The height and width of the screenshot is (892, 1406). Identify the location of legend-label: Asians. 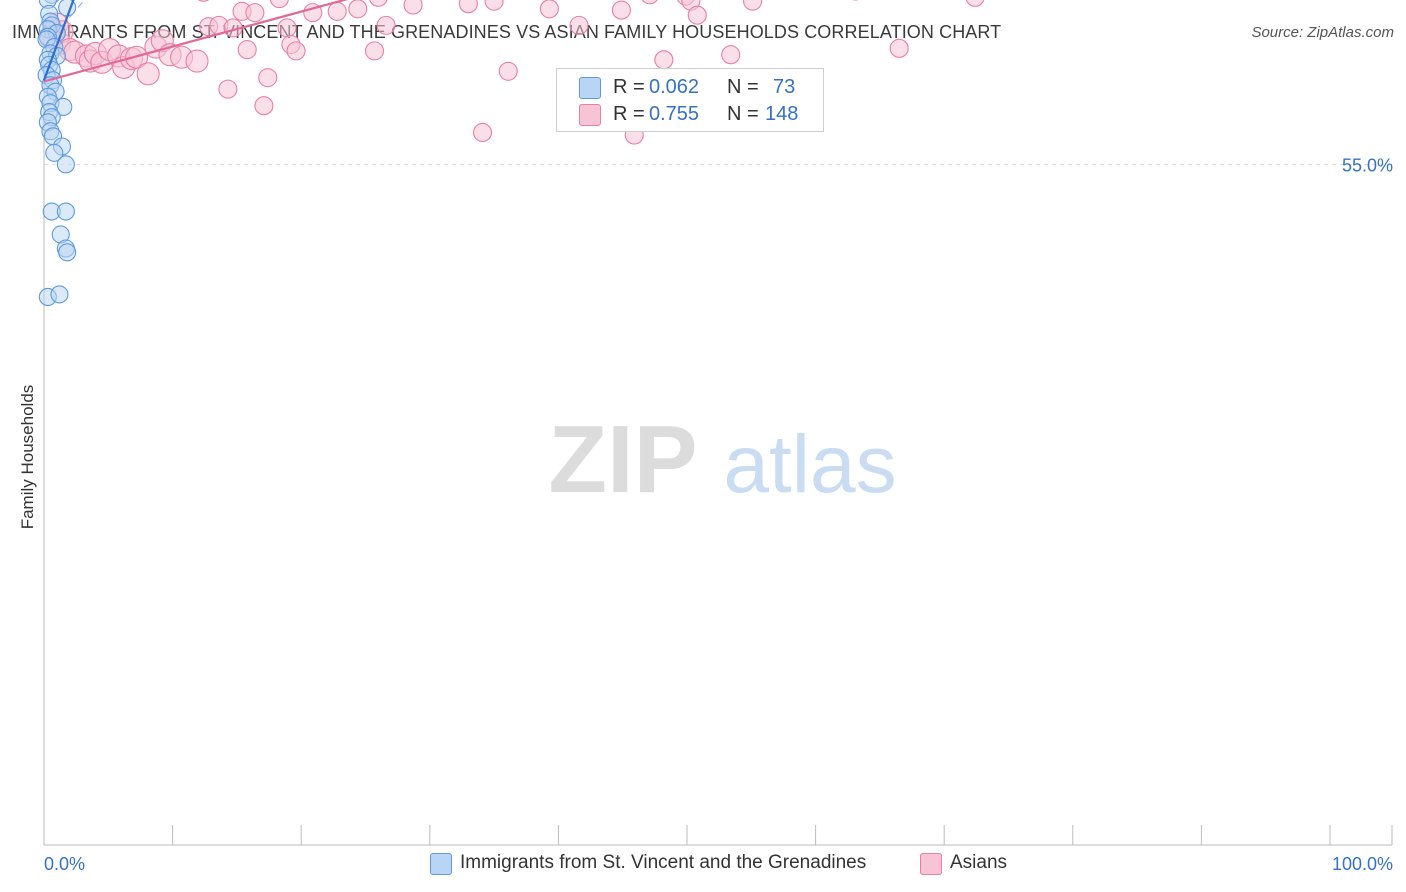
(979, 862).